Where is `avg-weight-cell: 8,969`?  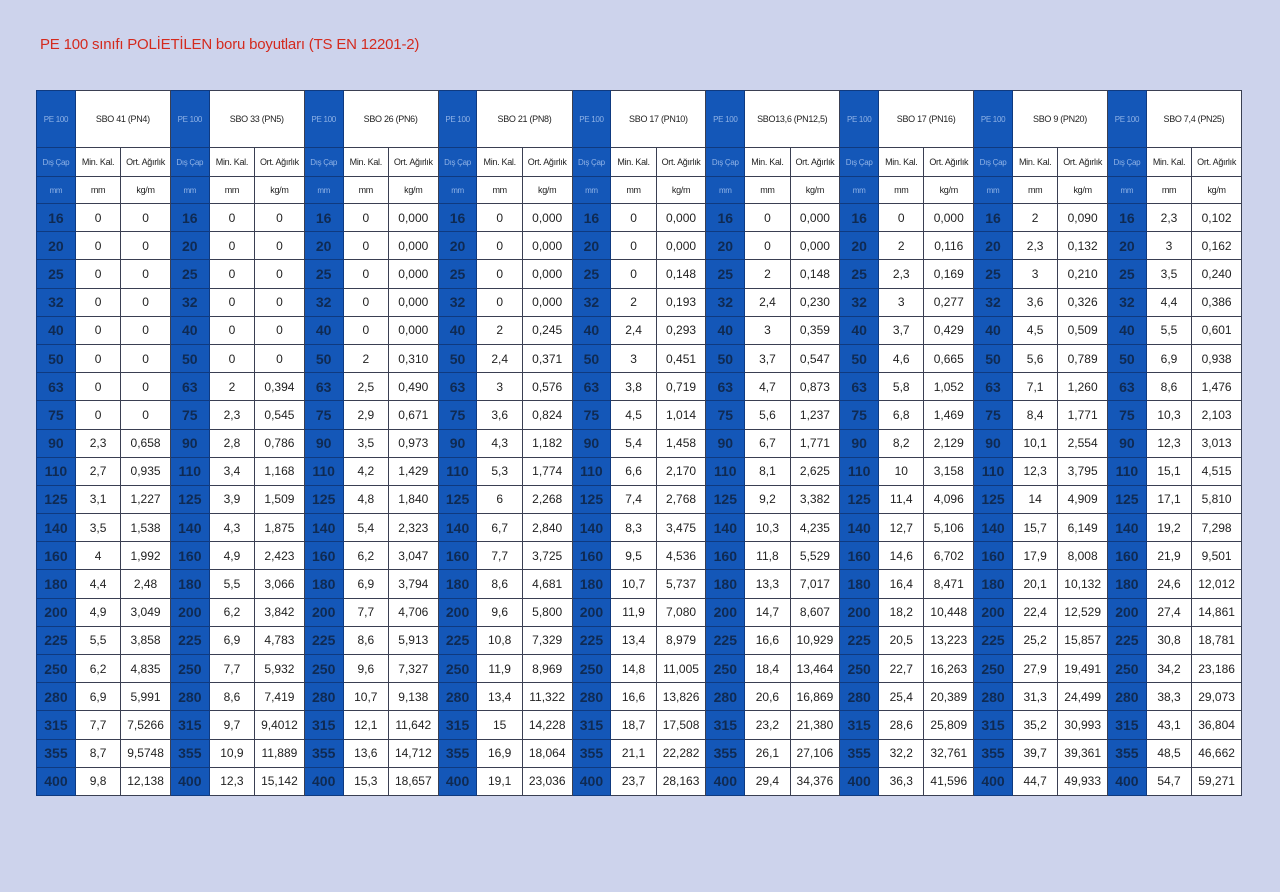 avg-weight-cell: 8,969 is located at coordinates (547, 668).